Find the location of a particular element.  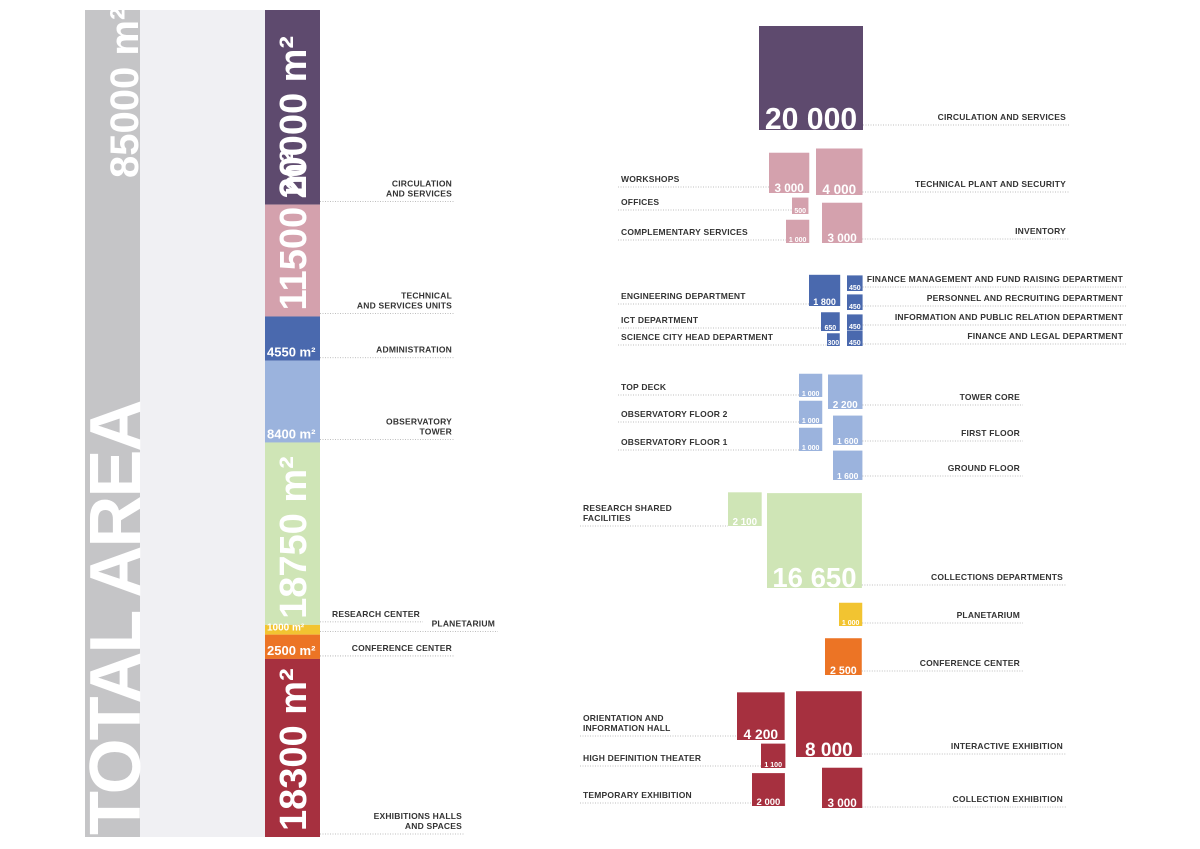

item-label-line: COLLECTIONS DEPARTMENTS is located at coordinates (997, 577).